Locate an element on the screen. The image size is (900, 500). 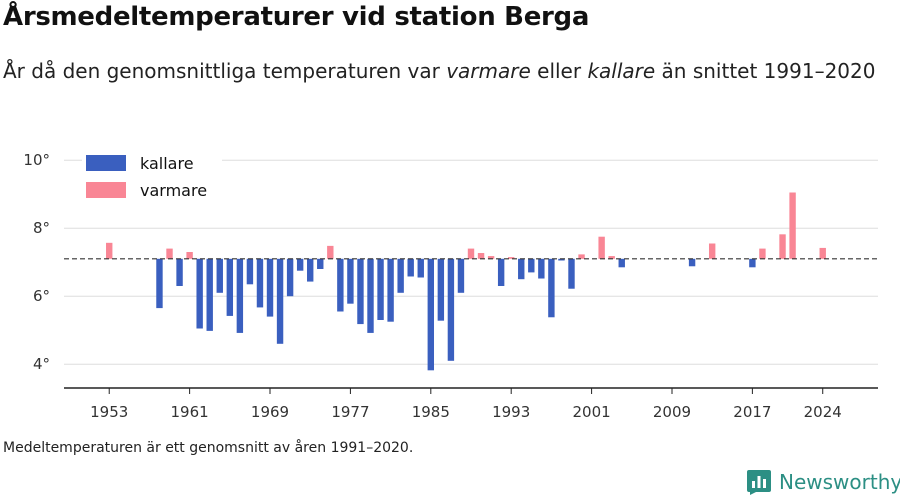
bar-2021 is located at coordinates (792, 225).